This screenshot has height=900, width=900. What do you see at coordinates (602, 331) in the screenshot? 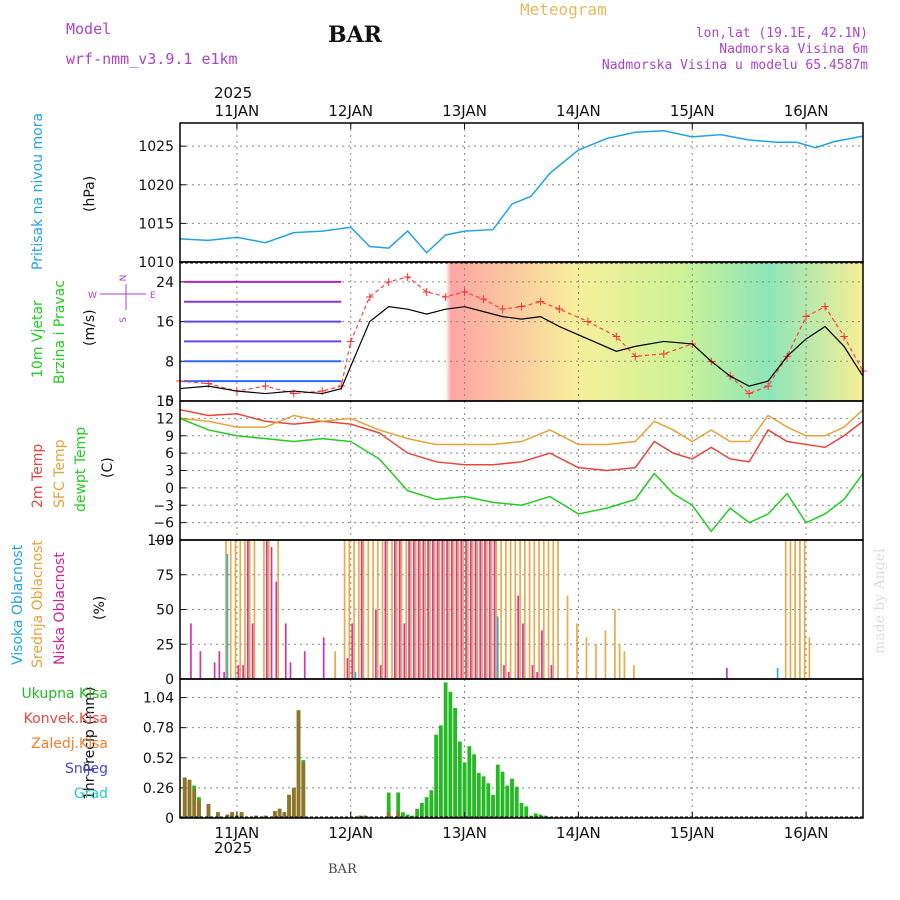
I see `wind-barb-band` at bounding box center [602, 331].